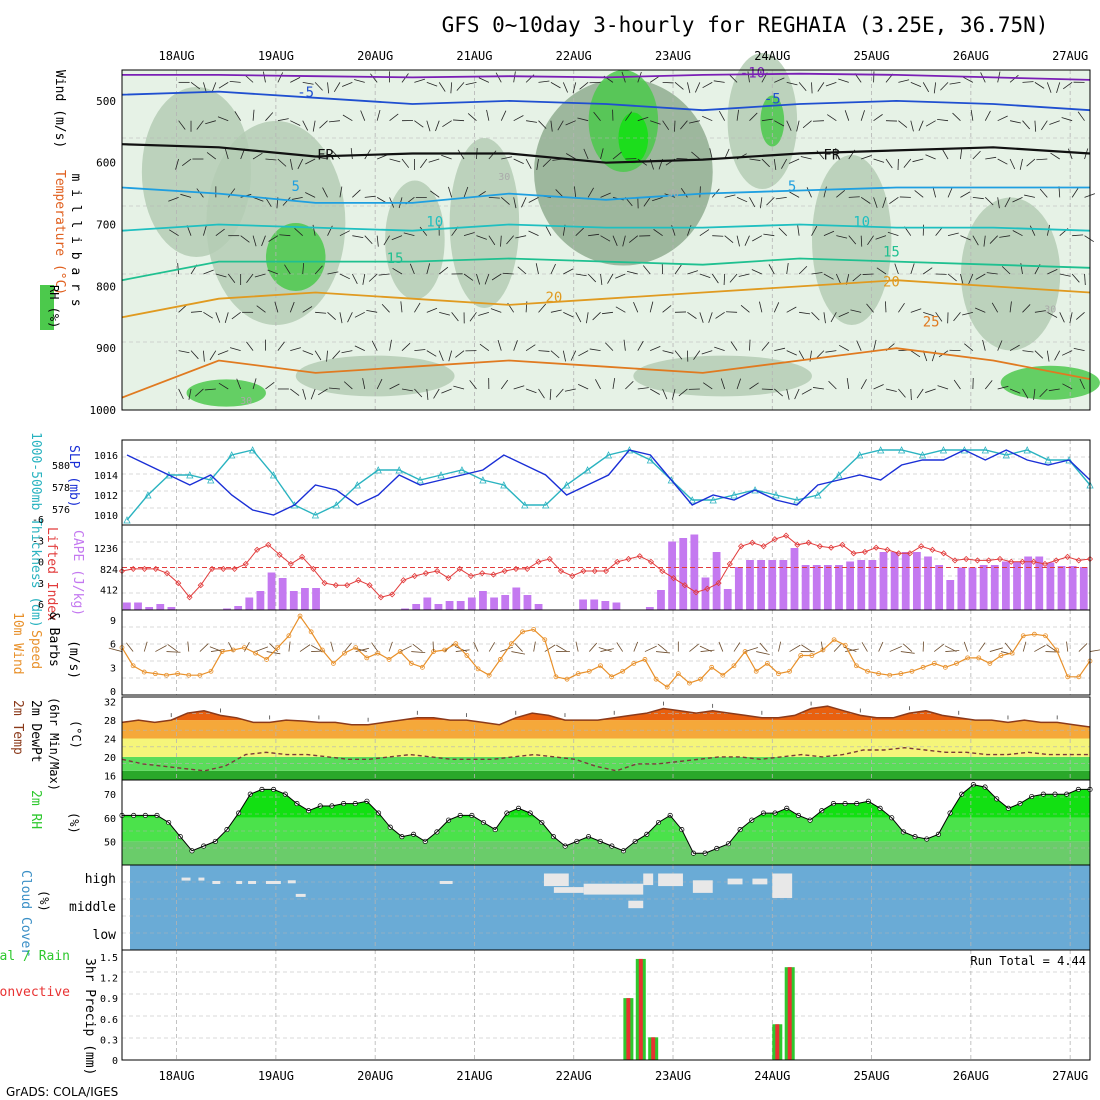 The width and height of the screenshot is (1100, 1100). Describe the element at coordinates (606, 651) in the screenshot. I see `wind-speed-line` at that location.